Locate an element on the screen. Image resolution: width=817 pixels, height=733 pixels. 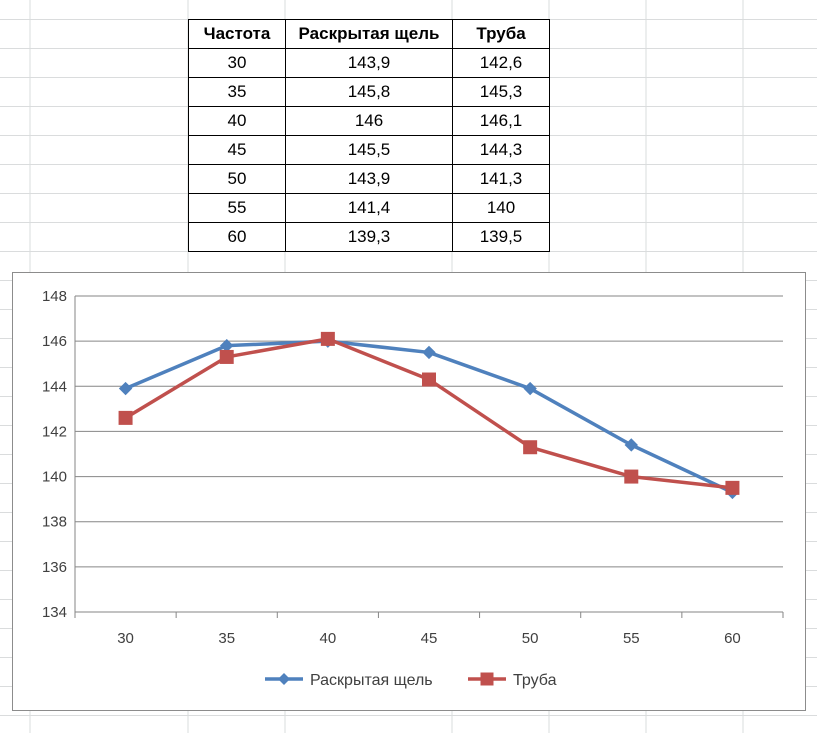
legend-marker-diamond is located at coordinates (284, 679).